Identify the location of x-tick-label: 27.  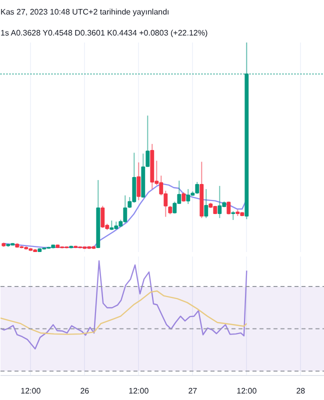
(193, 391).